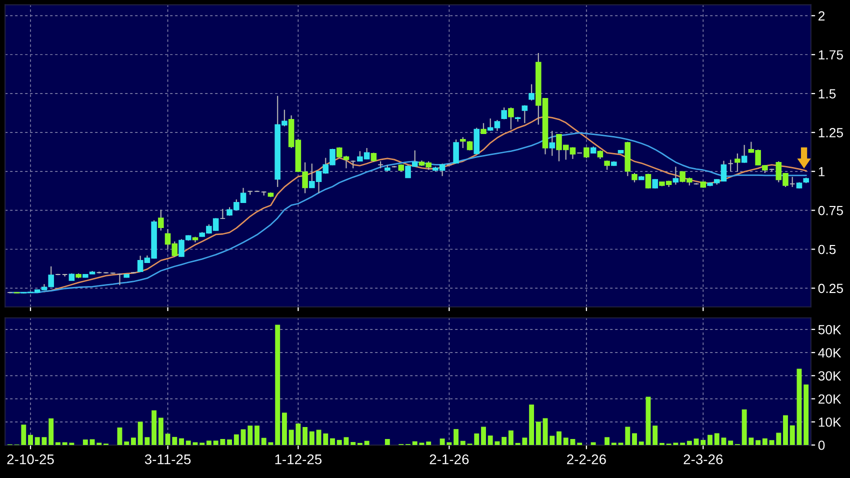 This screenshot has height=478, width=850. What do you see at coordinates (30, 459) in the screenshot?
I see `x-tick-label: 2-10-25` at bounding box center [30, 459].